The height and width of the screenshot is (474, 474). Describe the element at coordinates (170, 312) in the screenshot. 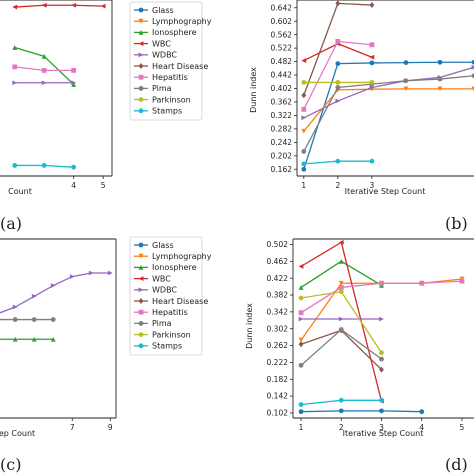

I see `legend-label-hepatitis: Hepatitis` at that location.